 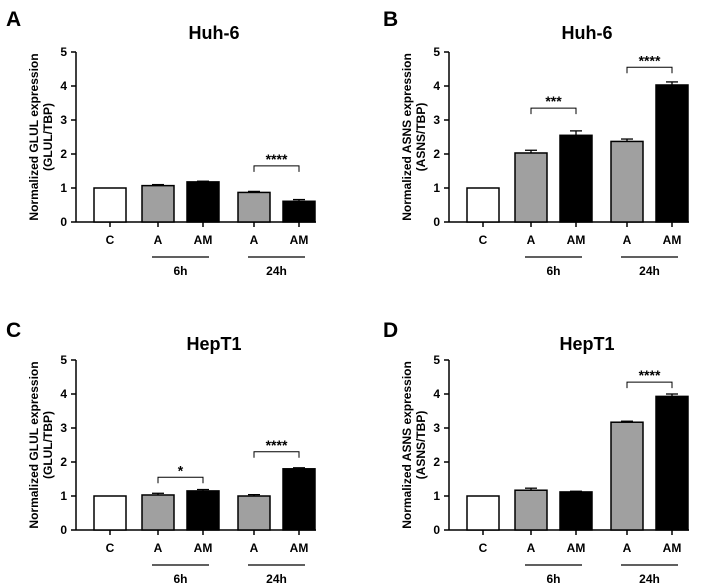 What do you see at coordinates (390, 330) in the screenshot?
I see `panel-letter: D` at bounding box center [390, 330].